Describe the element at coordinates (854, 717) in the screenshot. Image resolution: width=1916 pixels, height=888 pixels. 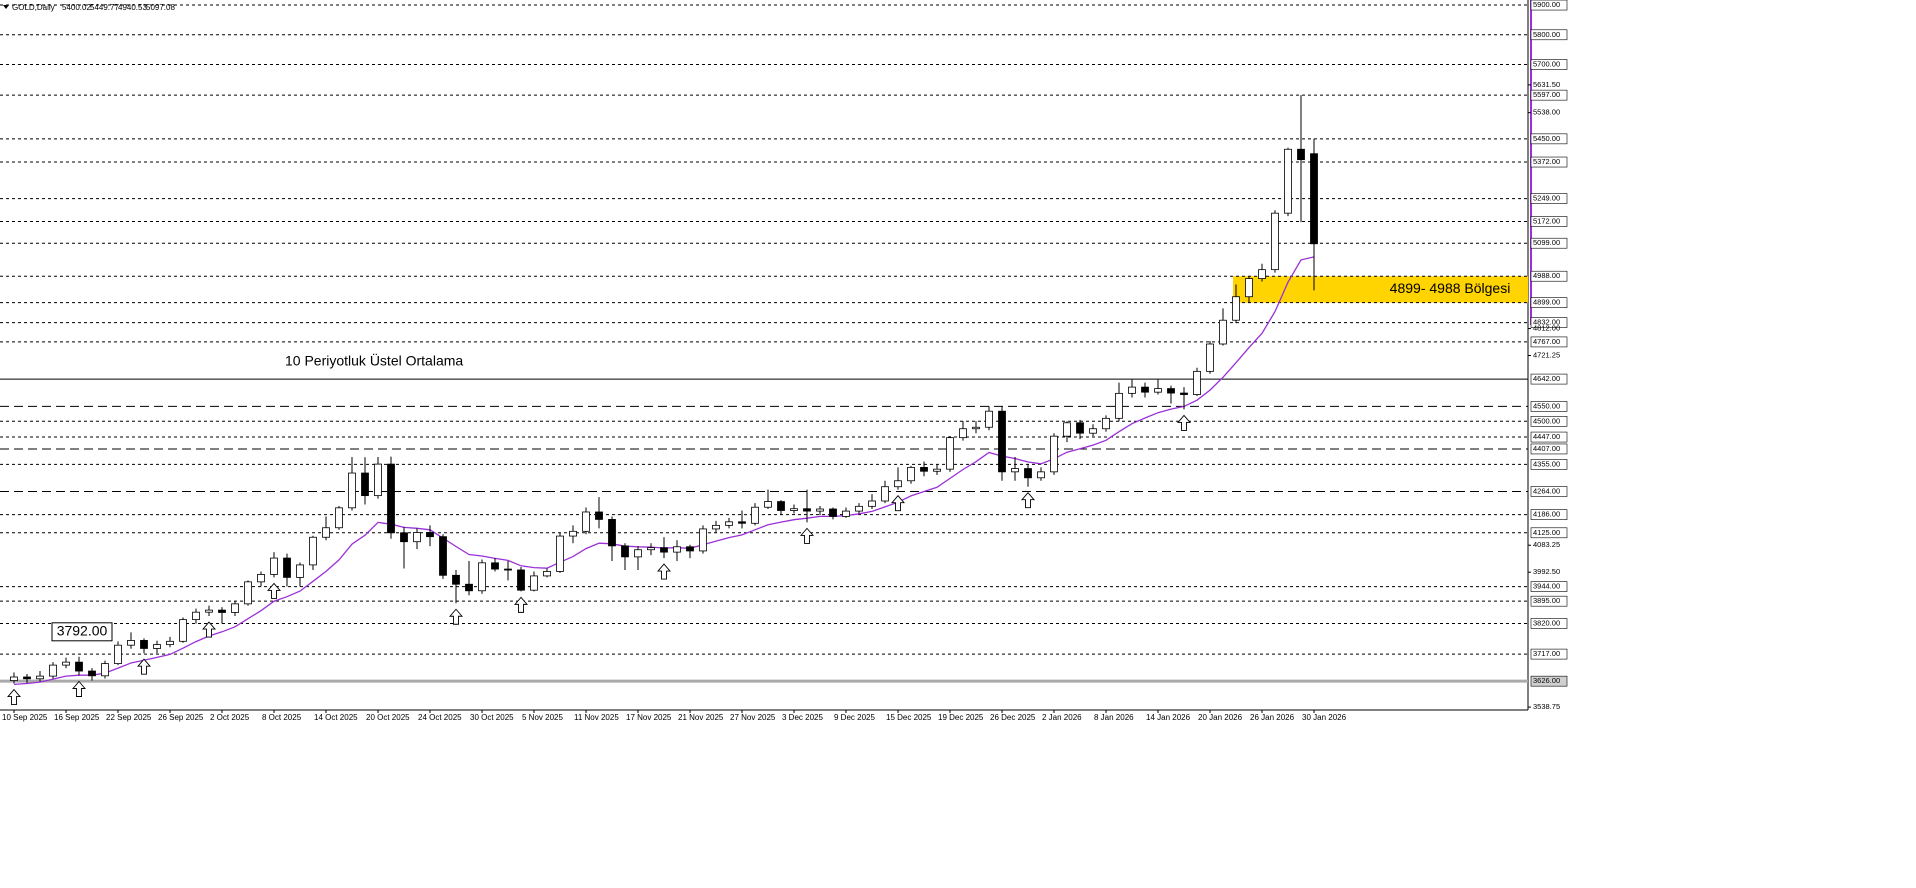
I see `x-tick-label: 9 Dec 2025` at that location.